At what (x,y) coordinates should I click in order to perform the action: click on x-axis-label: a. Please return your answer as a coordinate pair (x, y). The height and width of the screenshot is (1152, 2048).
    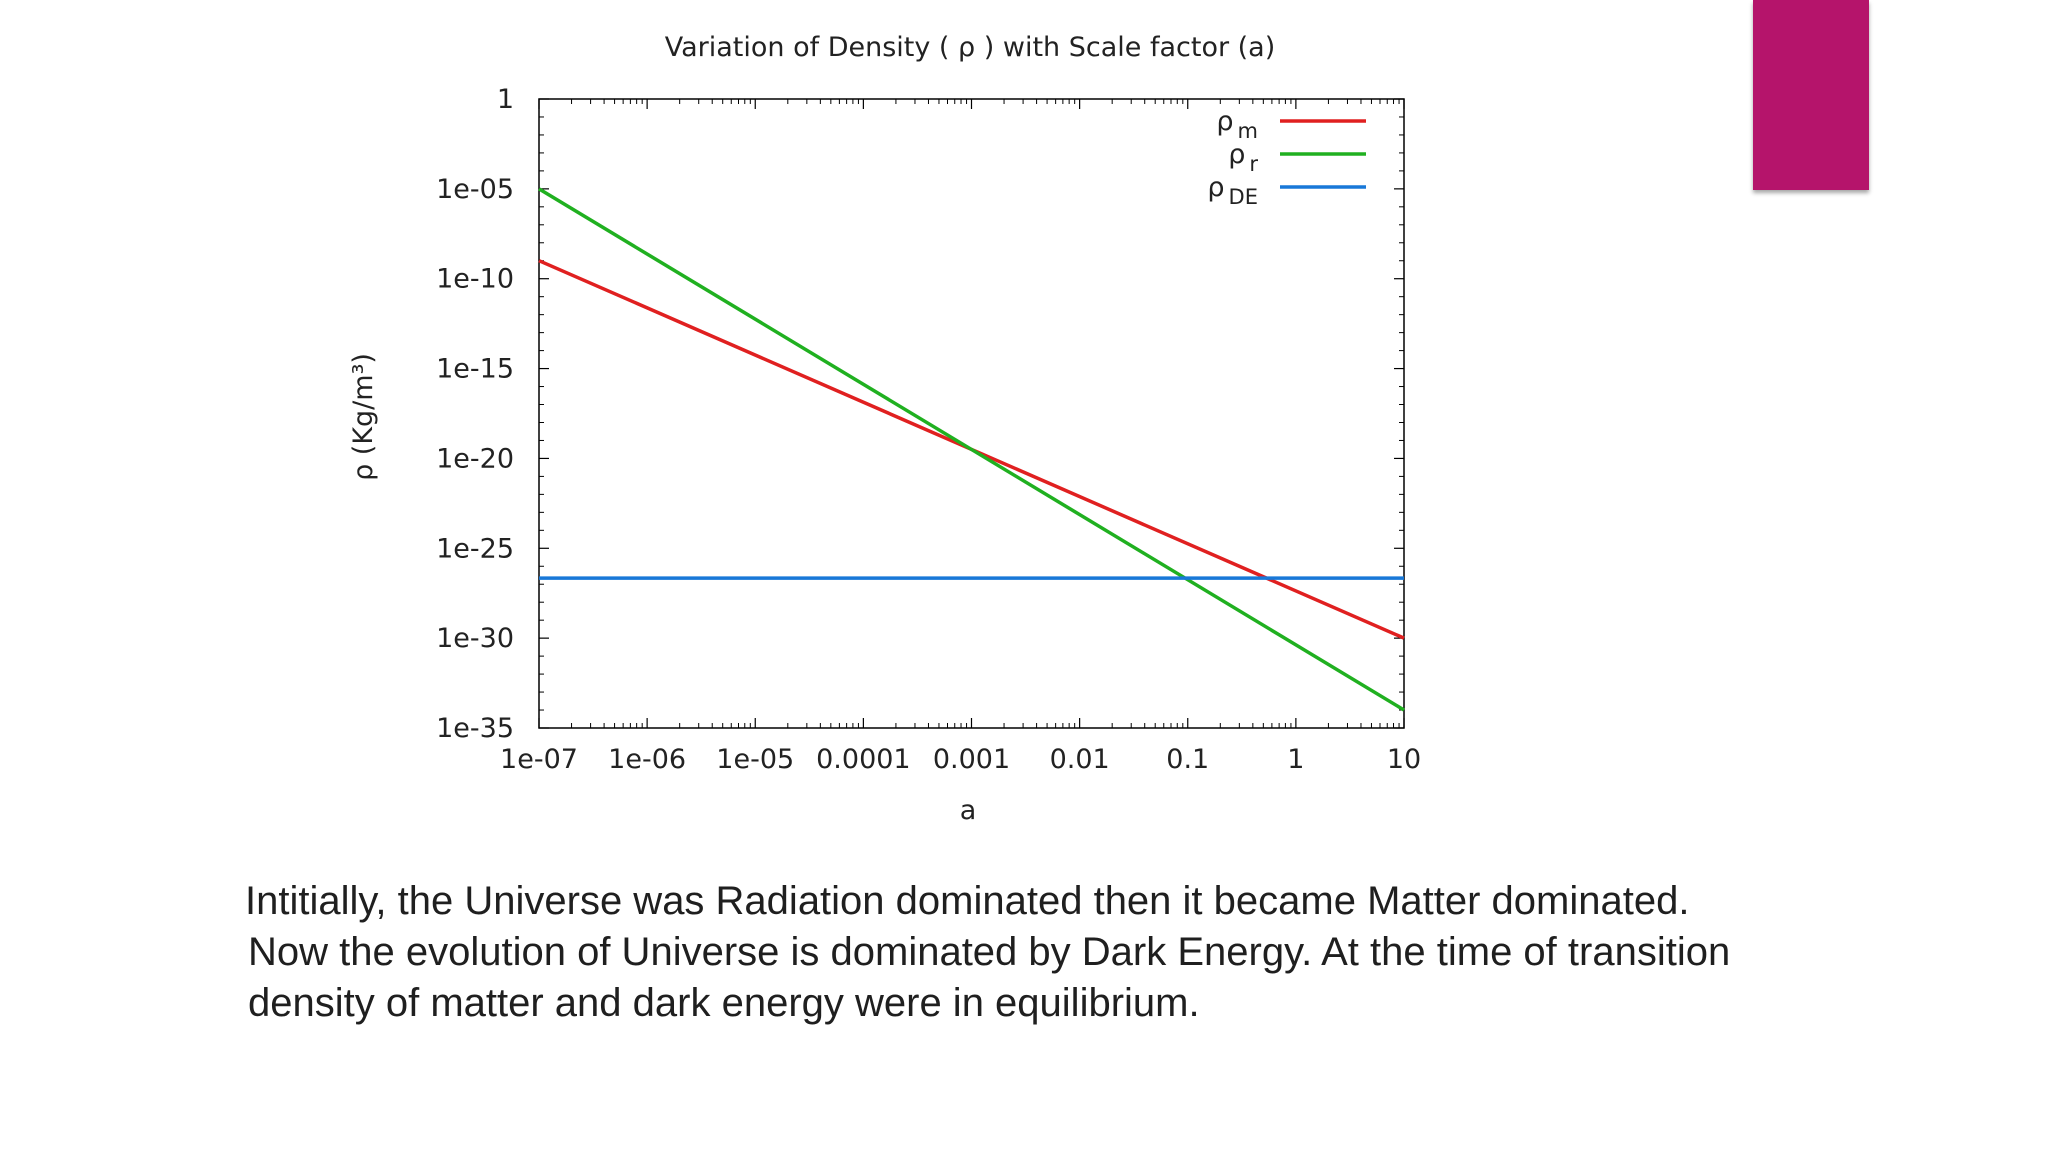
    Looking at the image, I should click on (968, 810).